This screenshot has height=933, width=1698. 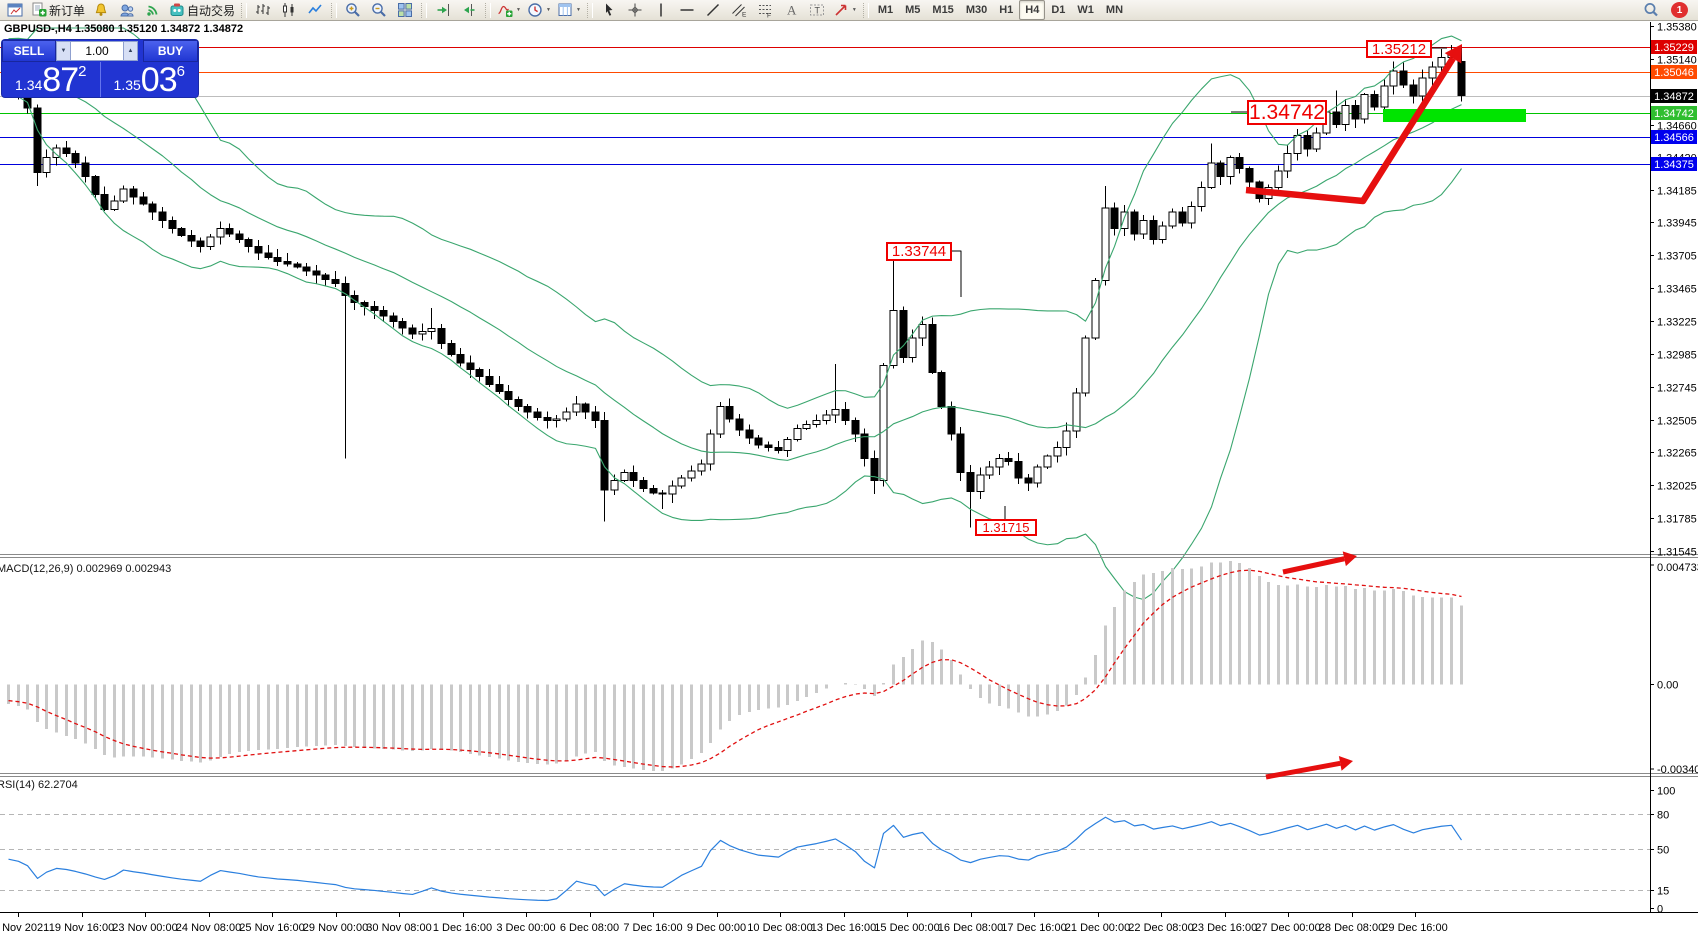 I want to click on buy-price: 1.35 03 6, so click(x=150, y=79).